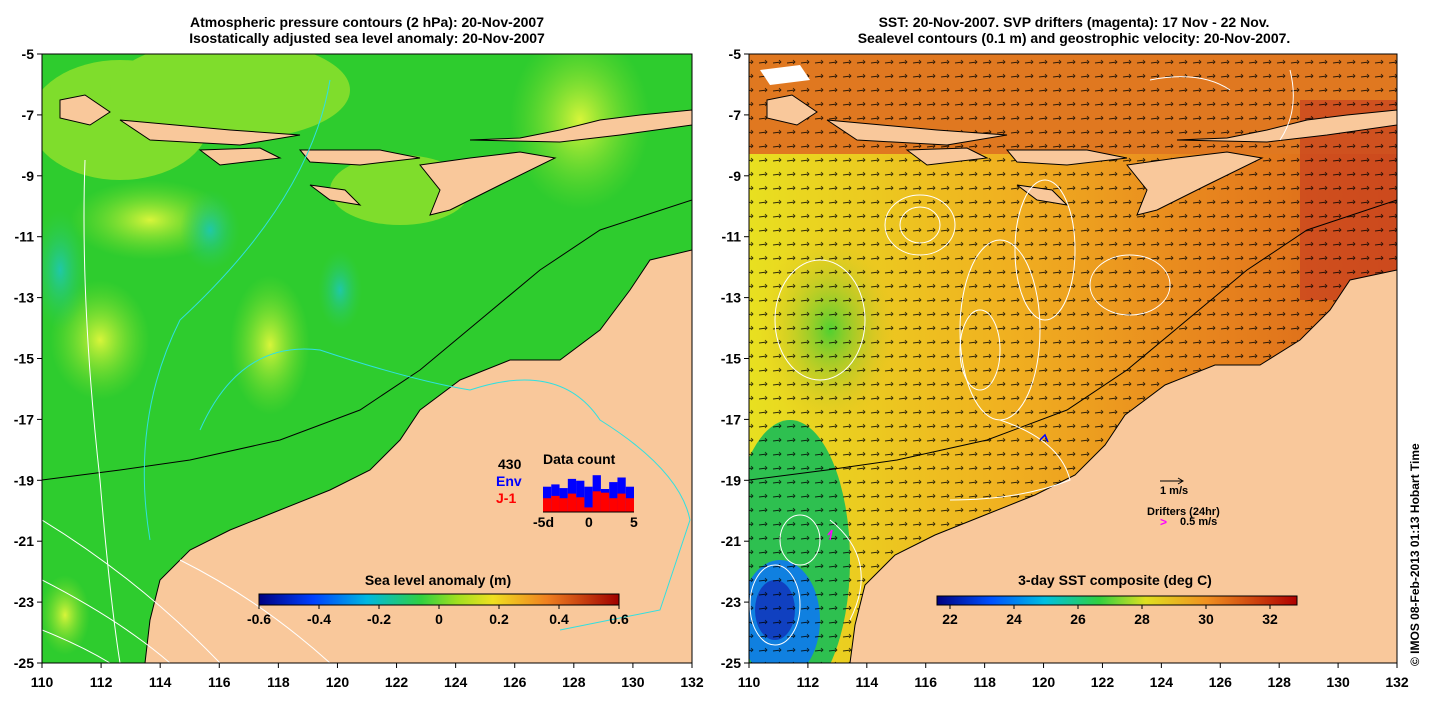 Image resolution: width=1440 pixels, height=710 pixels. I want to click on left-xtick-label: 118, so click(278, 682).